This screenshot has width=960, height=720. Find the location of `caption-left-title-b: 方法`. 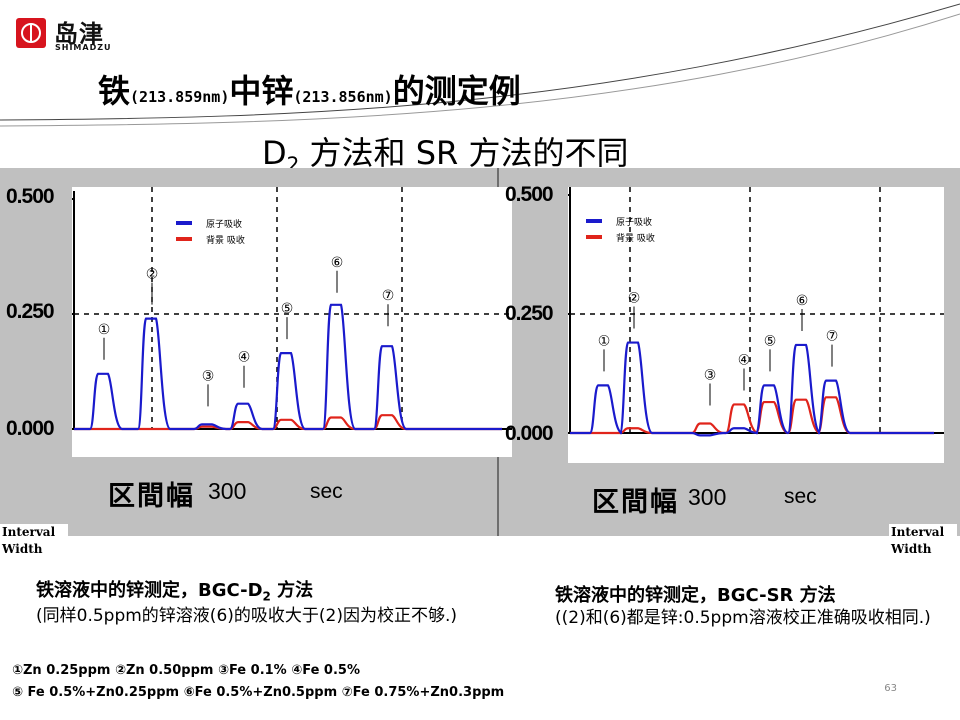

caption-left-title-b: 方法 is located at coordinates (292, 590).